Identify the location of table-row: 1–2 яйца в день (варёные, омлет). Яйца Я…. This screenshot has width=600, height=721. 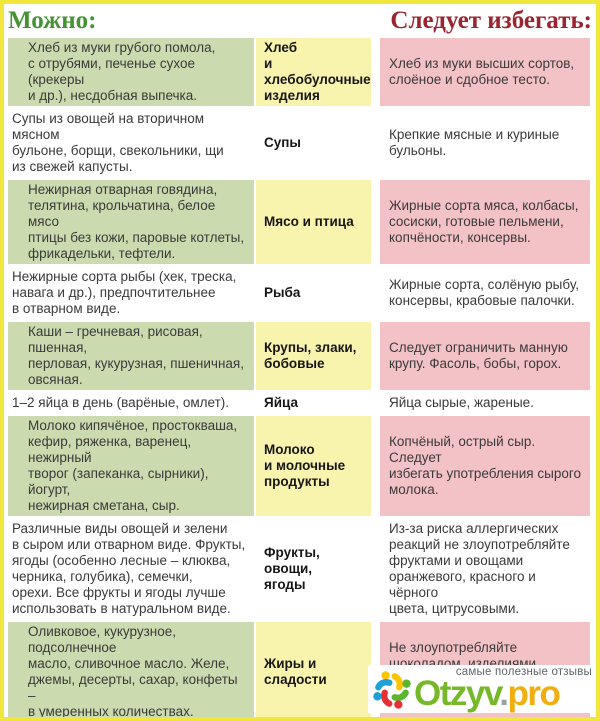
(300, 403).